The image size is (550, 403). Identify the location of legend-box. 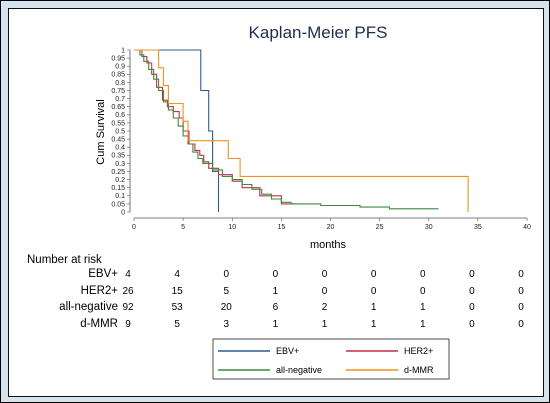
(331, 359).